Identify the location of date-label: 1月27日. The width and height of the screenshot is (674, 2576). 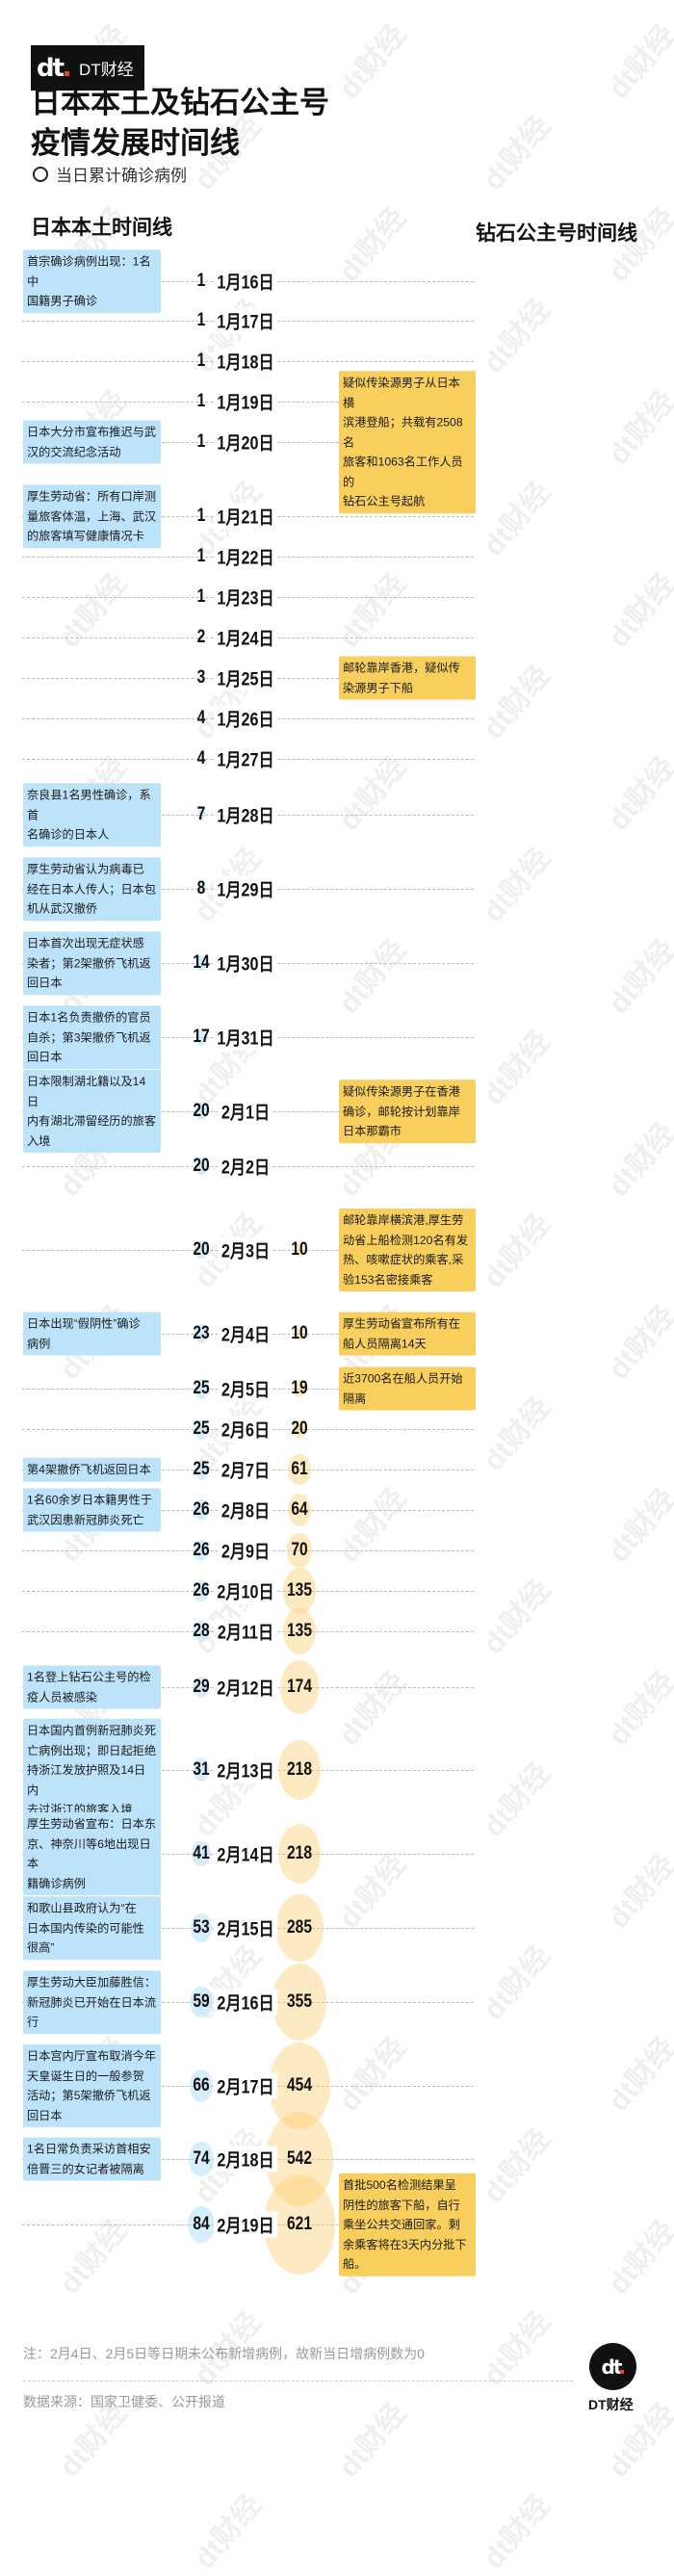
(246, 758).